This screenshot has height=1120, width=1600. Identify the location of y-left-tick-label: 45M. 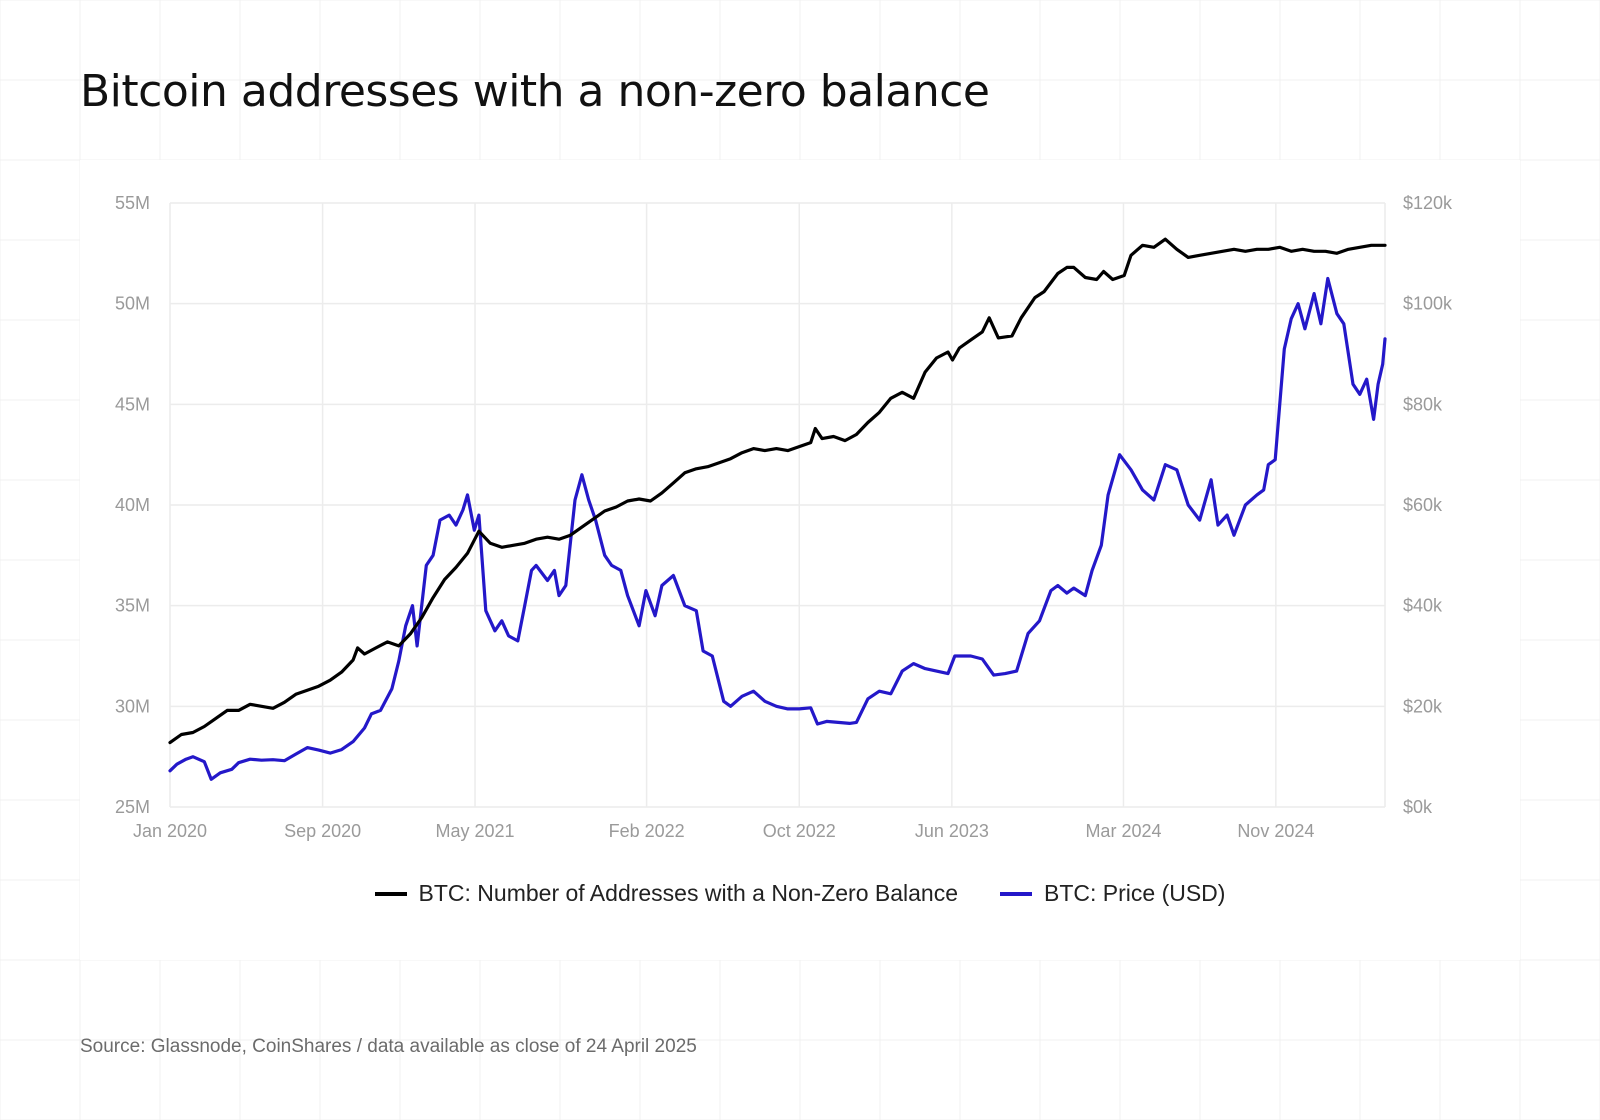
(132, 404).